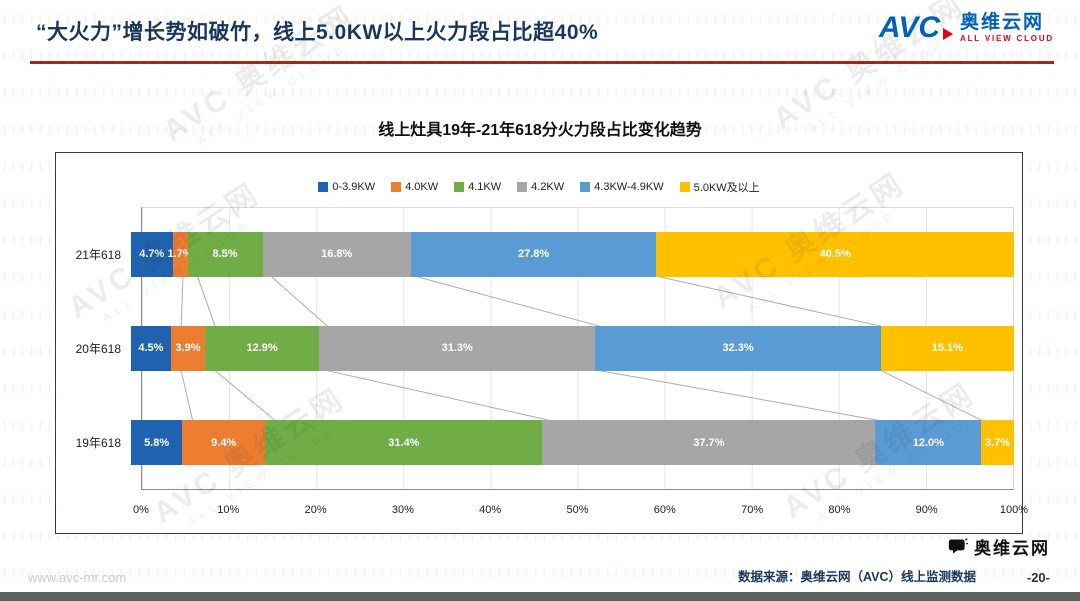 This screenshot has width=1080, height=601. I want to click on x-tick-label: 30%, so click(402, 510).